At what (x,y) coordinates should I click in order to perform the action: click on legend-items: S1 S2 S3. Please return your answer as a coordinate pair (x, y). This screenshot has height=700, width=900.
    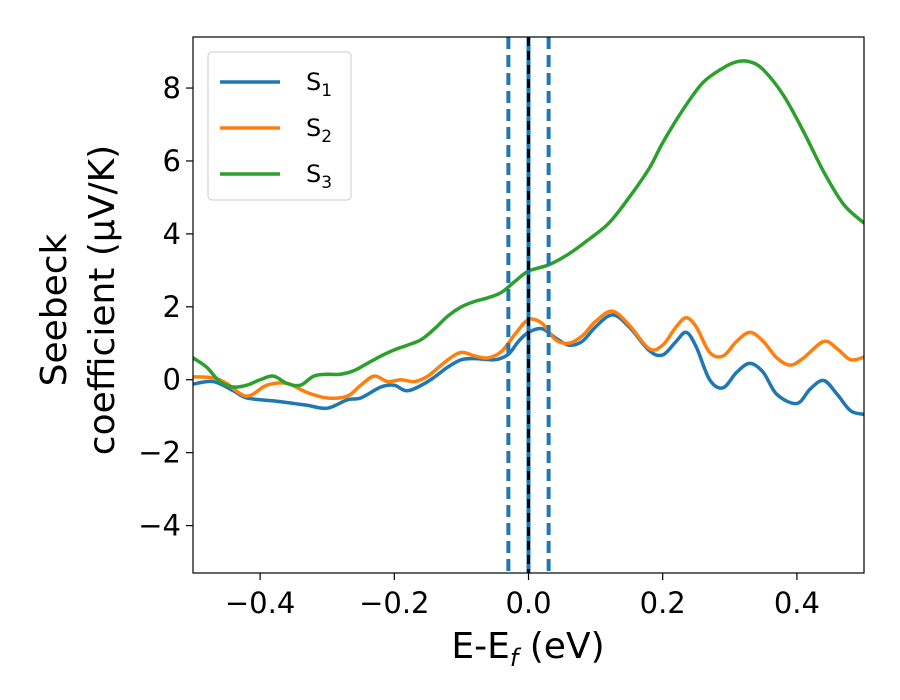
    Looking at the image, I should click on (276, 130).